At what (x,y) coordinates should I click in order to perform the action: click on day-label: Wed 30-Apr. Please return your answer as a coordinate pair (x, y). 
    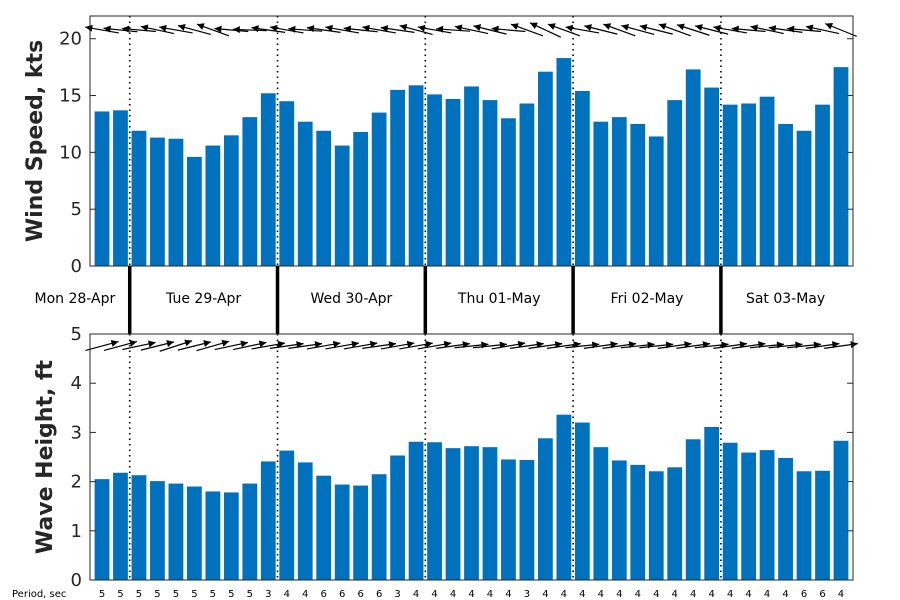
    Looking at the image, I should click on (352, 299).